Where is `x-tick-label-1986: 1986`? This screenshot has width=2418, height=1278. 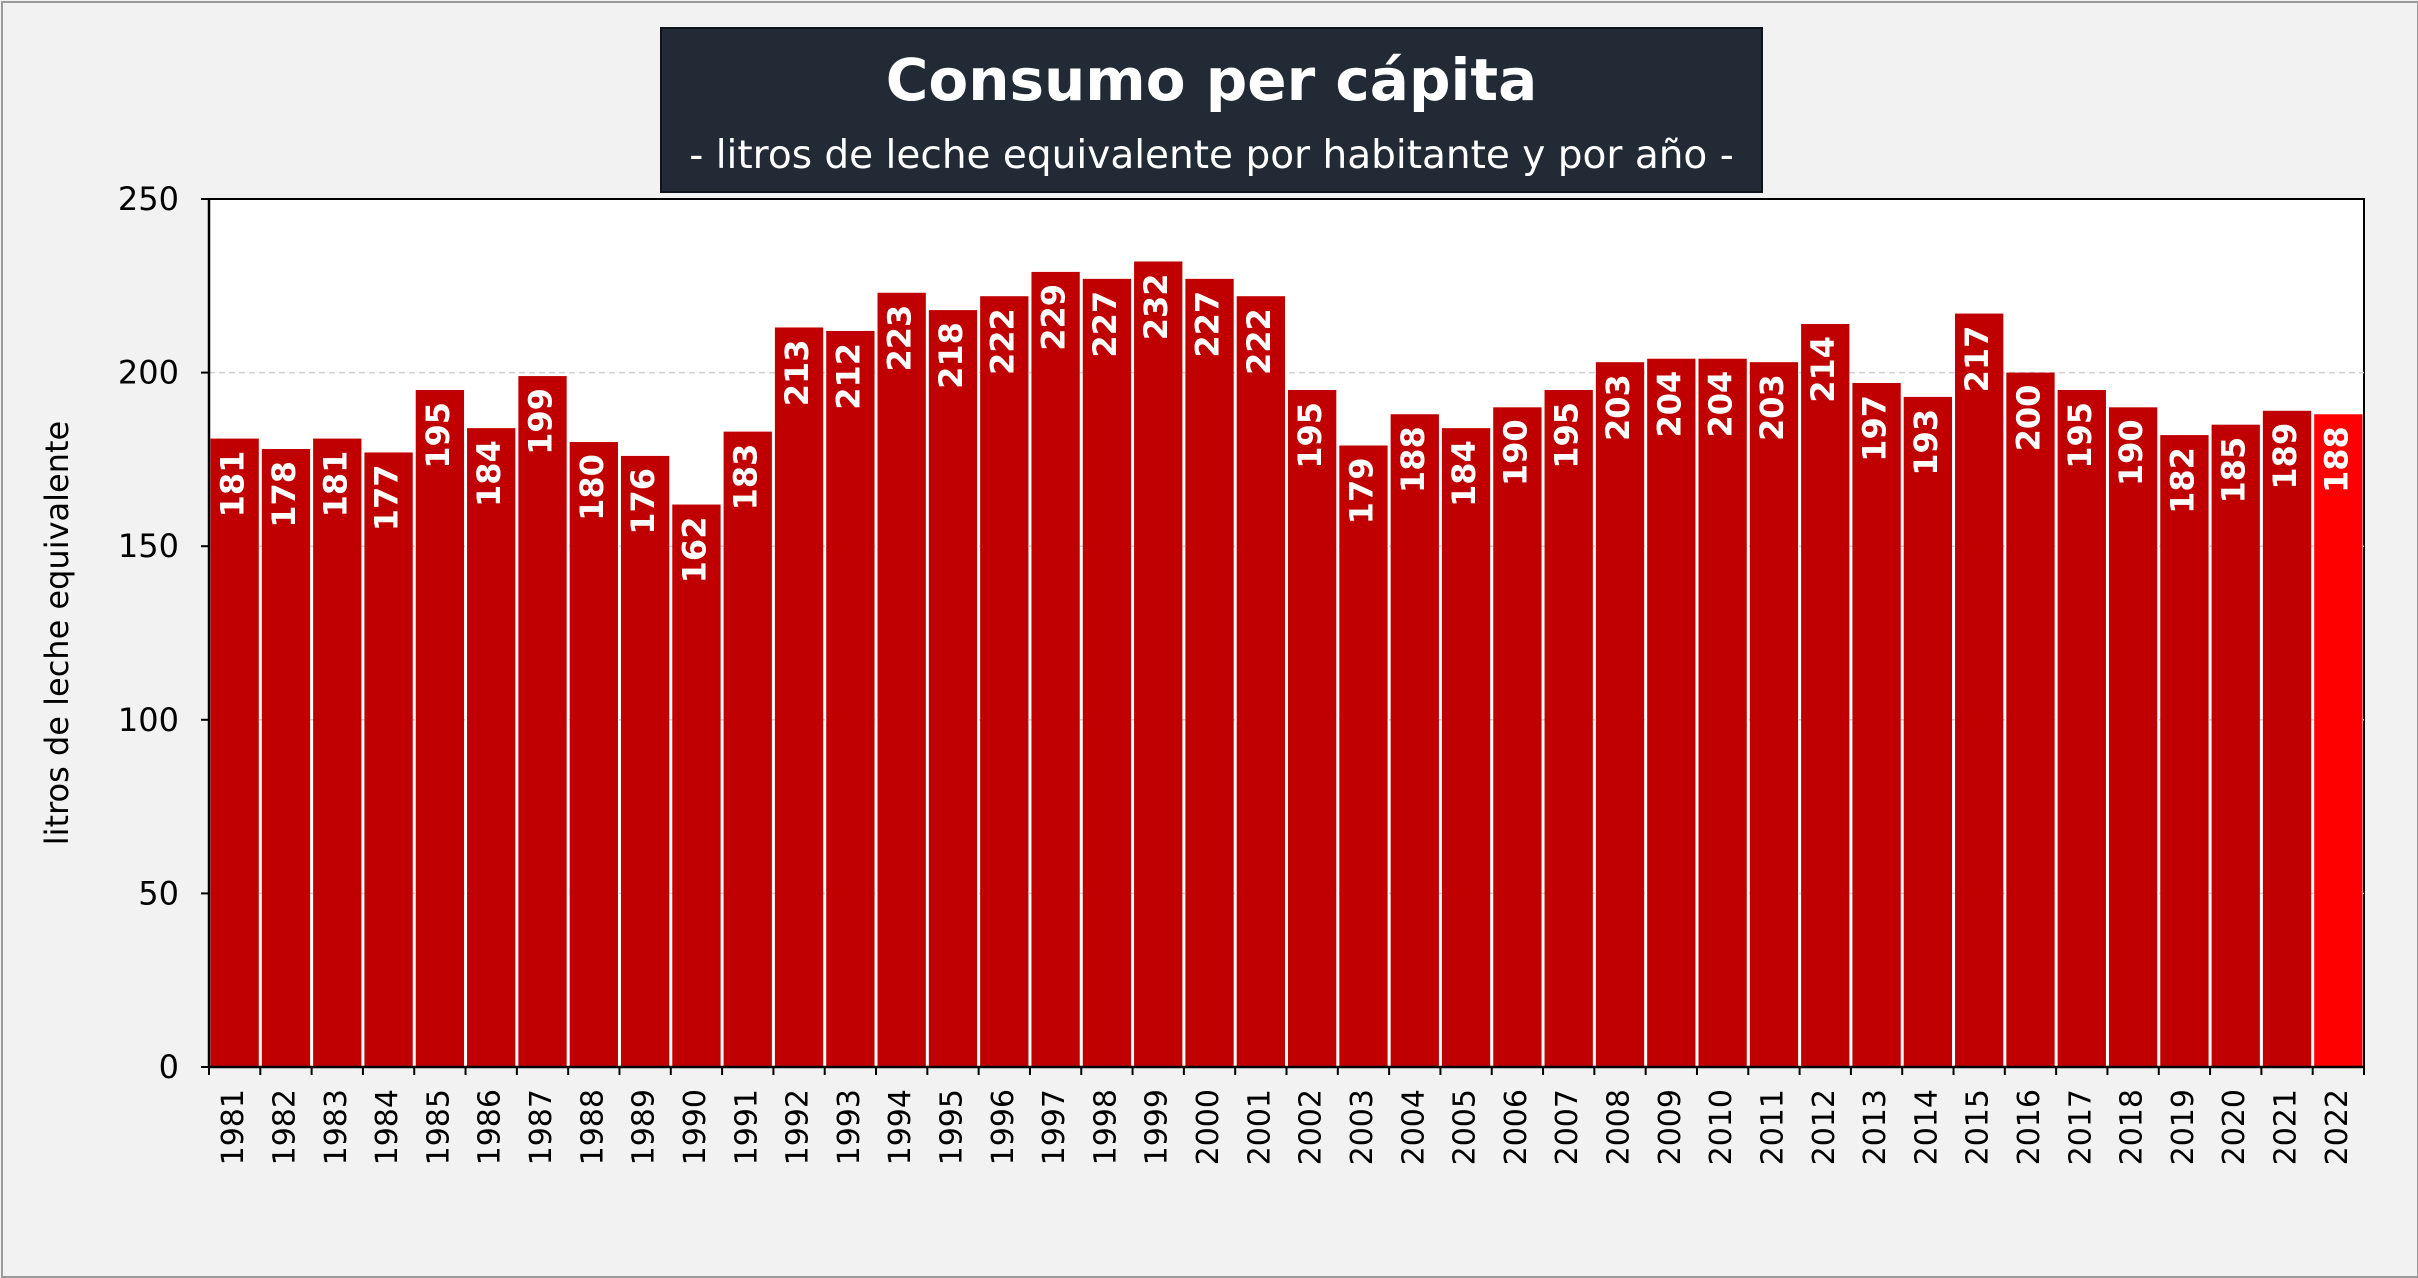
x-tick-label-1986: 1986 is located at coordinates (490, 1127).